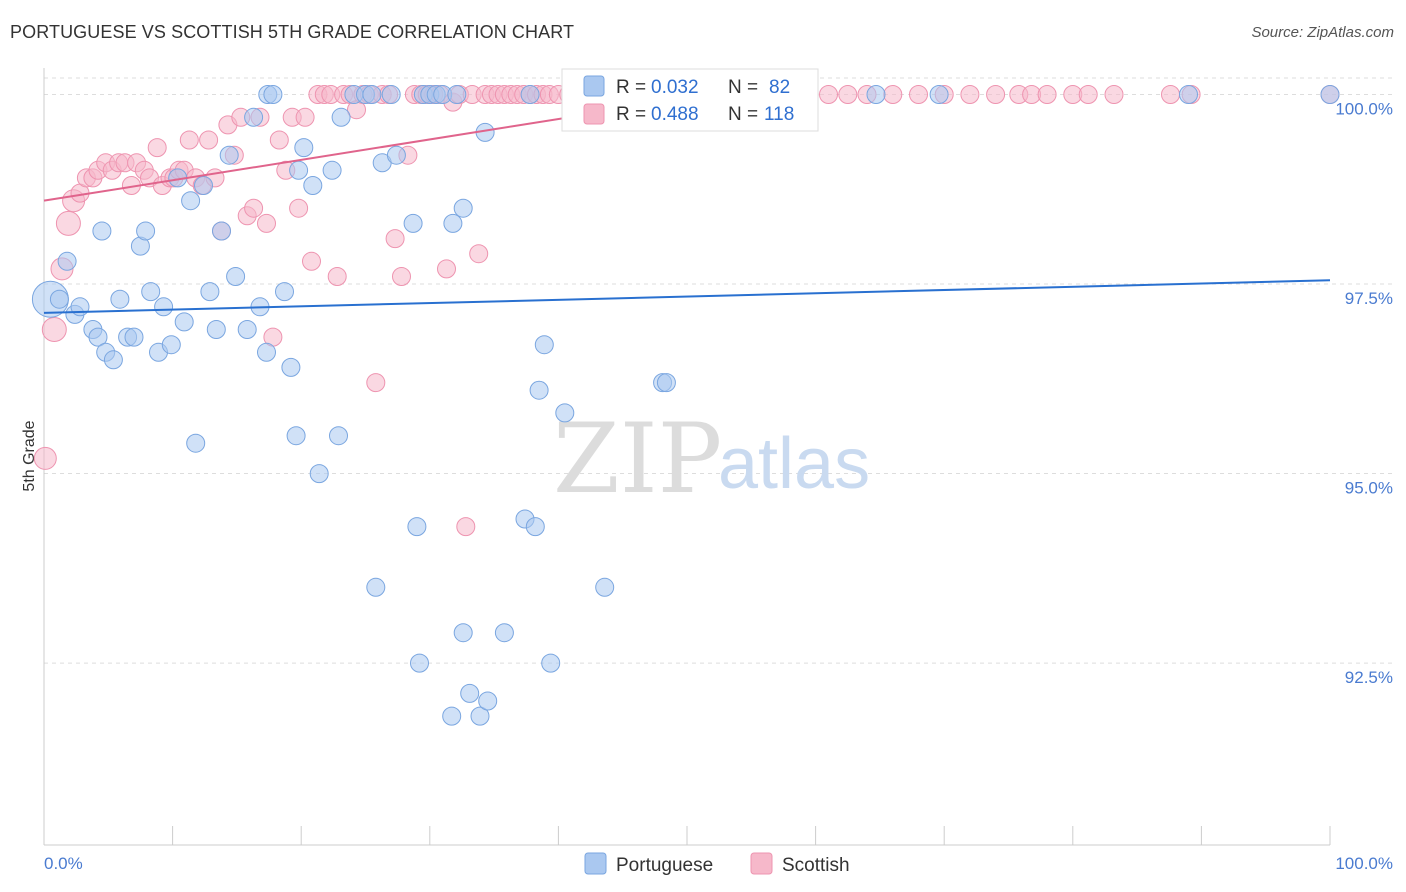 The height and width of the screenshot is (892, 1406). What do you see at coordinates (1369, 488) in the screenshot?
I see `y-tick-label: 95.0%` at bounding box center [1369, 488].